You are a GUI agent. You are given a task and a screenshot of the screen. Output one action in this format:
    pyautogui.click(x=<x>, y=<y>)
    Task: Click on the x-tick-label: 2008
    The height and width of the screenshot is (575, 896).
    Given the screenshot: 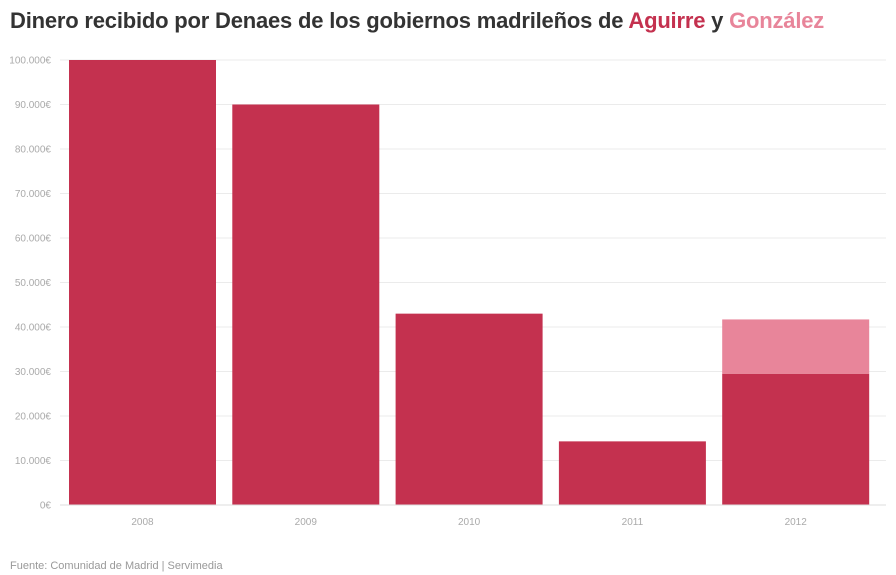 What is the action you would take?
    pyautogui.click(x=142, y=522)
    